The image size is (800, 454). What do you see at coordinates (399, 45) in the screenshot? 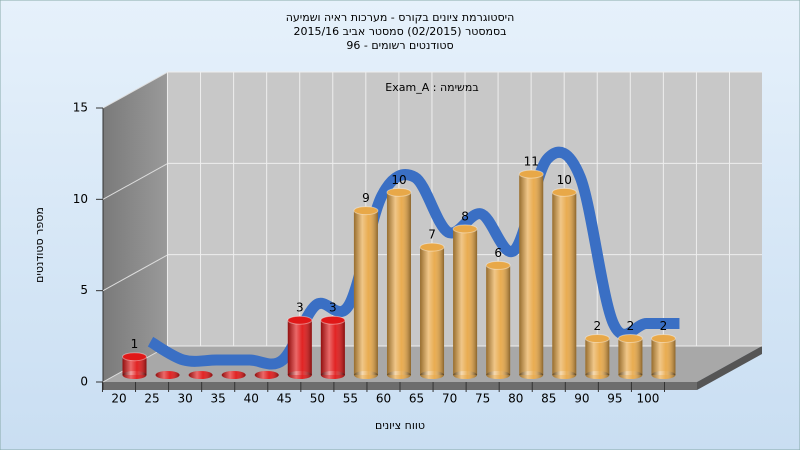
I see `title-line: סטודנטים רשומים - 96` at bounding box center [399, 45].